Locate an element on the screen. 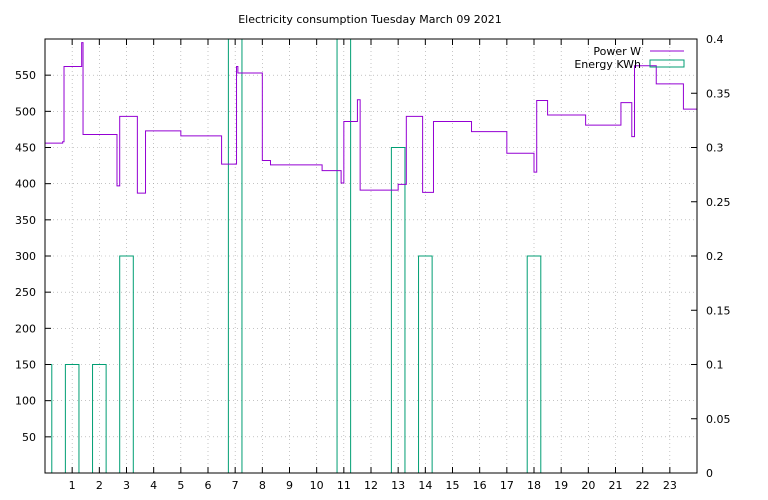 The image size is (768, 500). legend-label-power: Power W is located at coordinates (617, 51).